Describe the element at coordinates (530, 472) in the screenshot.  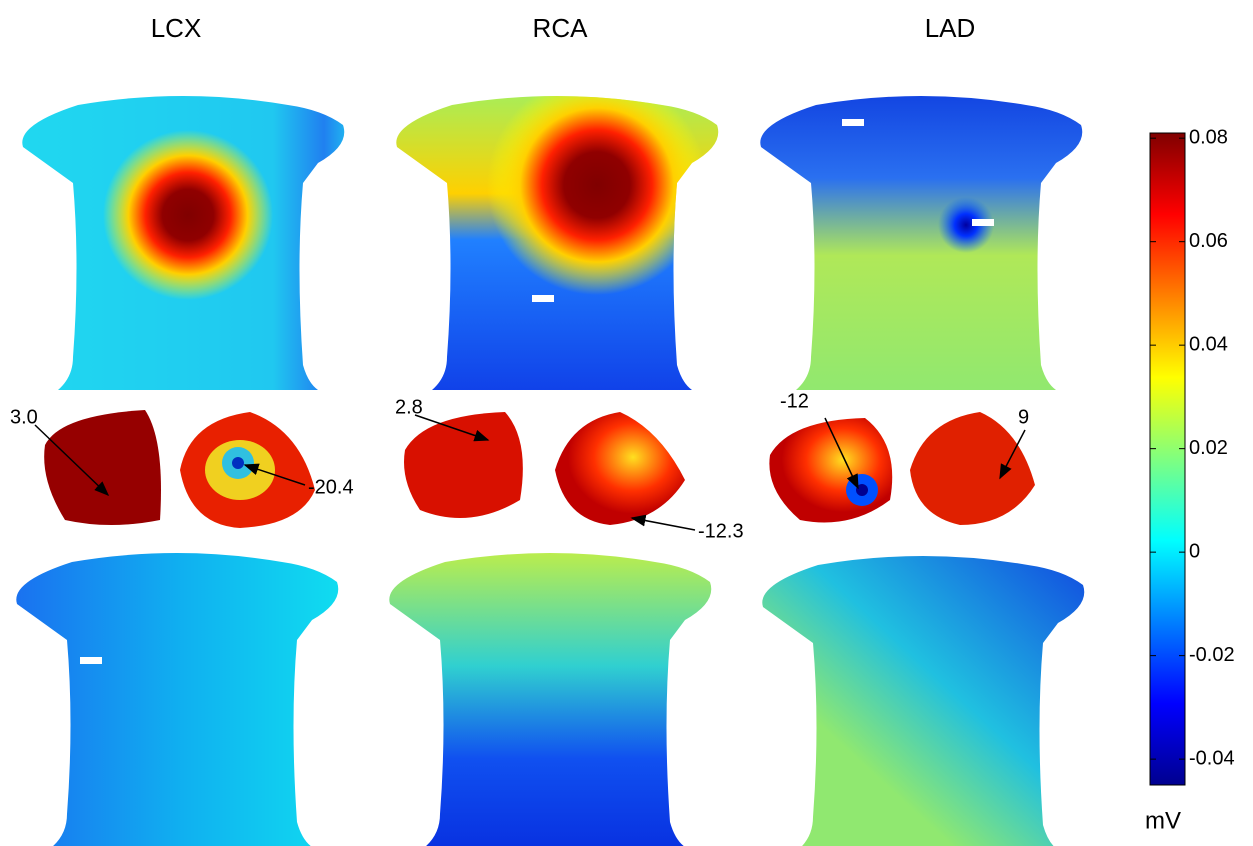
I see `annotations` at that location.